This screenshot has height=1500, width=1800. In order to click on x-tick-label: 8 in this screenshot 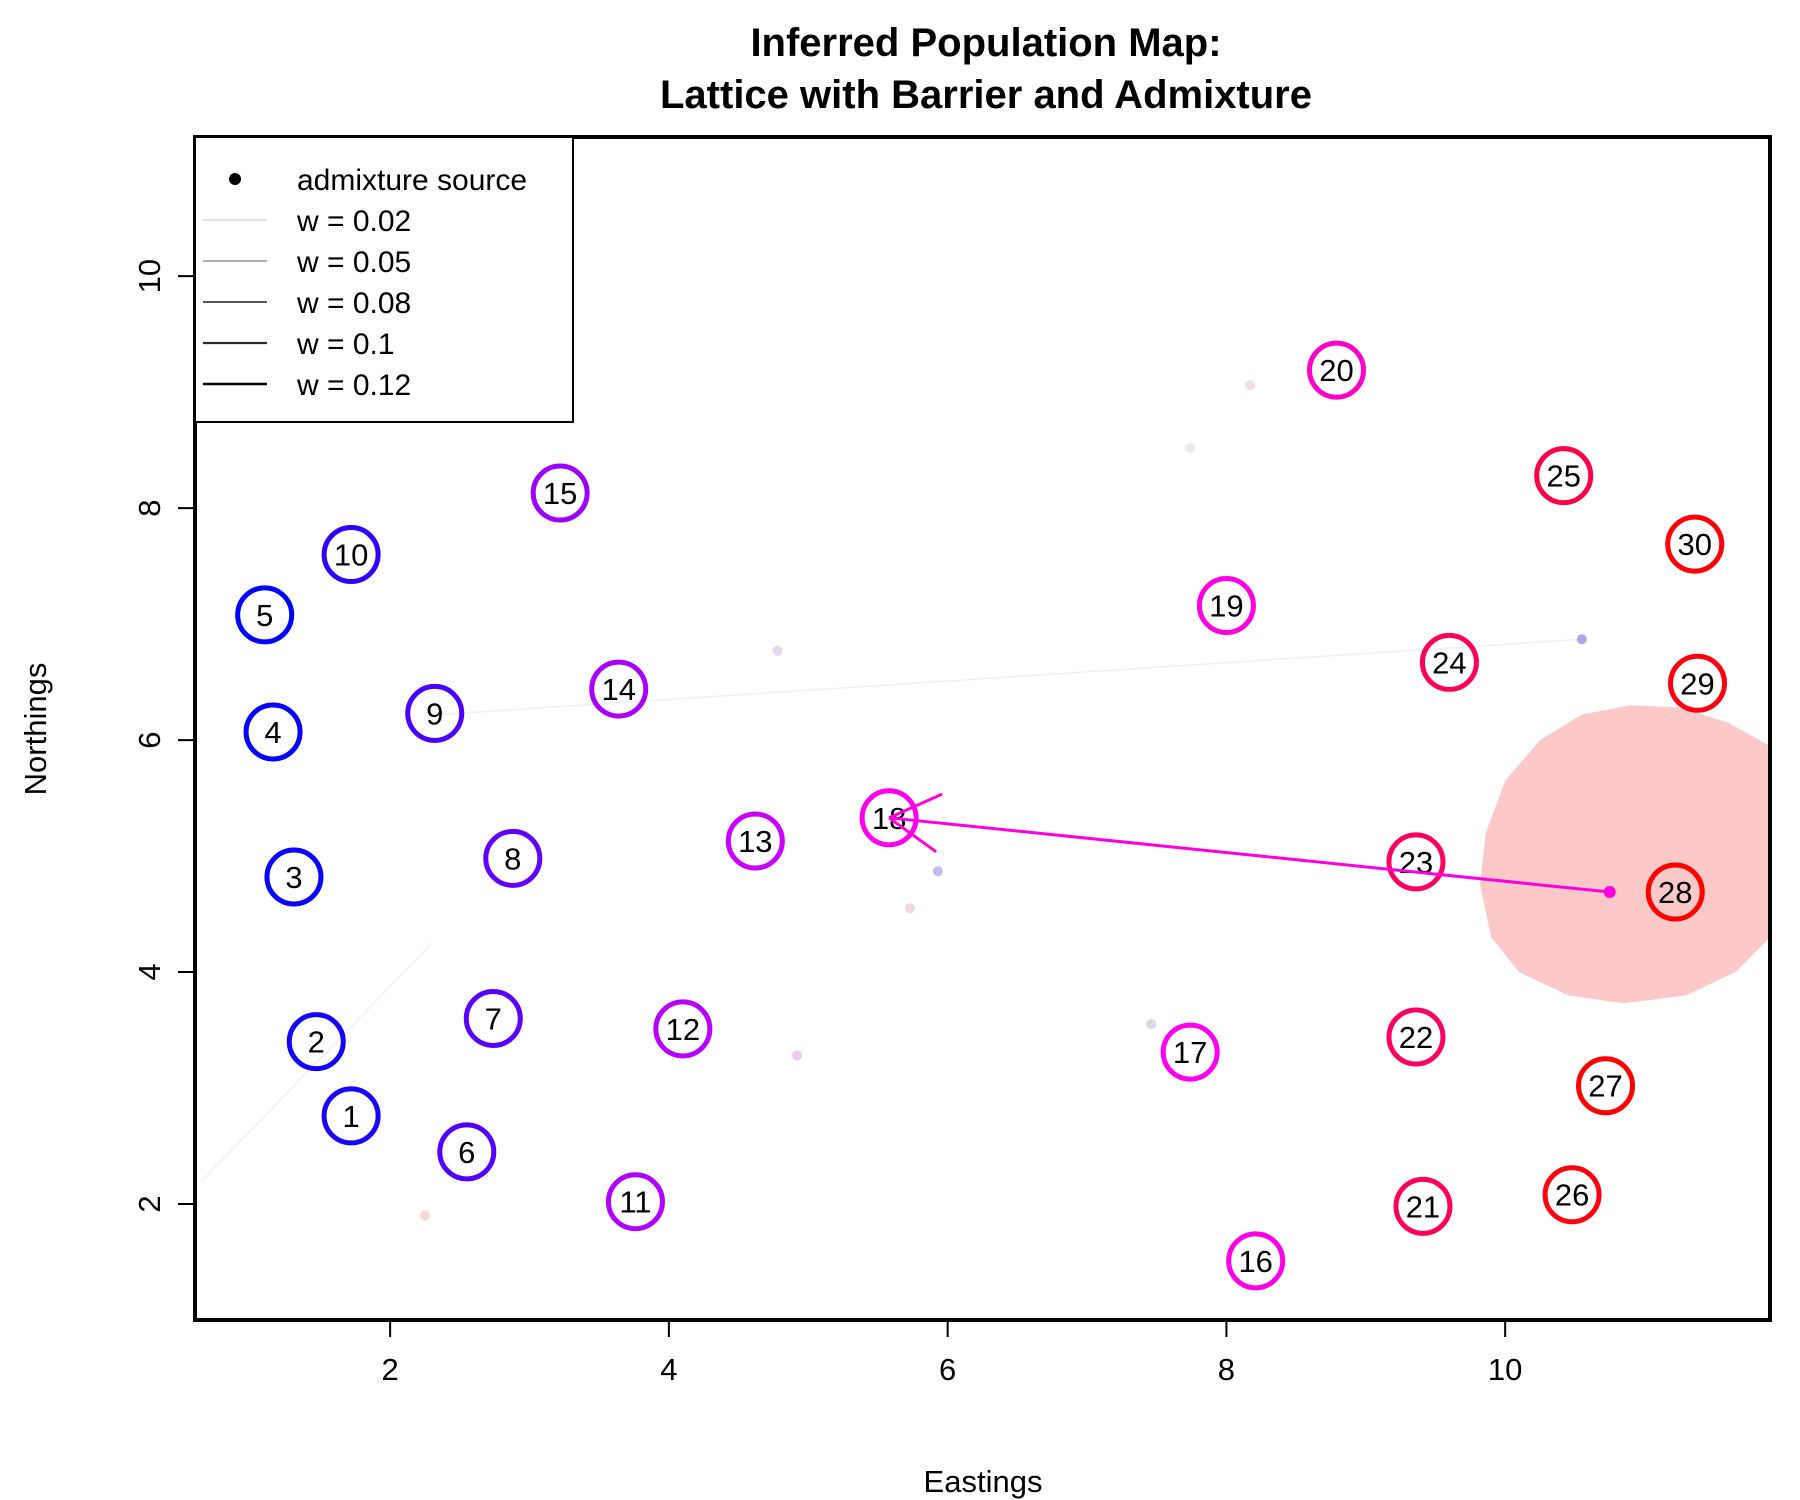, I will do `click(1226, 1369)`.